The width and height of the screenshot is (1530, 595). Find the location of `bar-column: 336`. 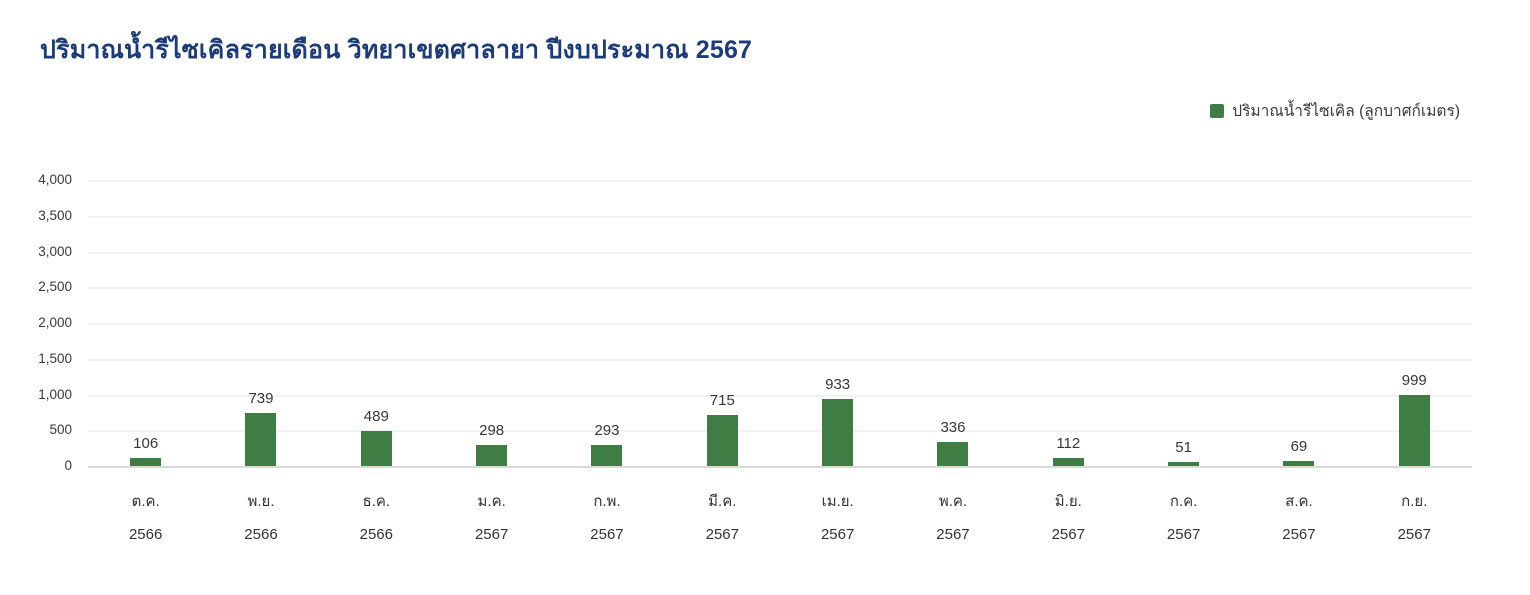

bar-column: 336 is located at coordinates (952, 323).